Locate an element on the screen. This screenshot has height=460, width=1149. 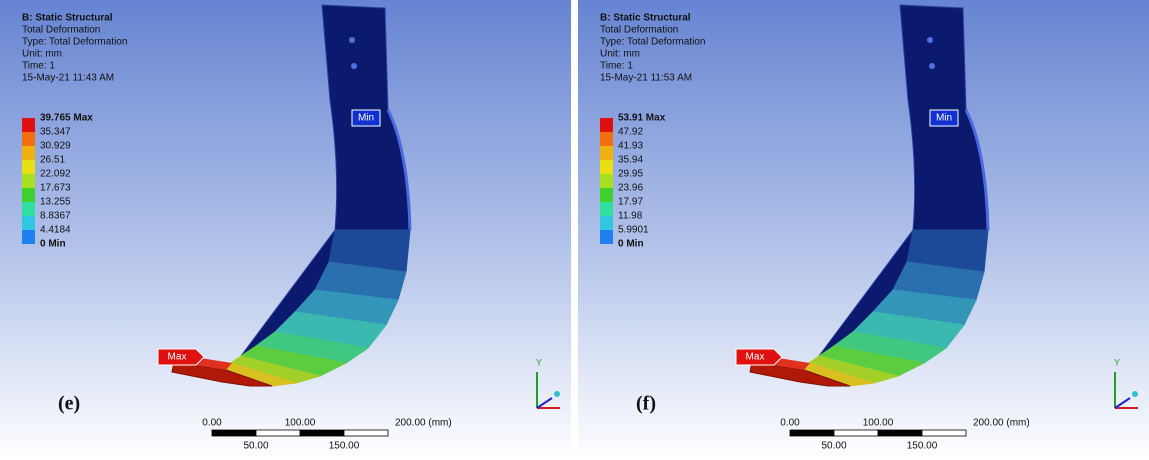
legend-label: 26.51 is located at coordinates (52, 160).